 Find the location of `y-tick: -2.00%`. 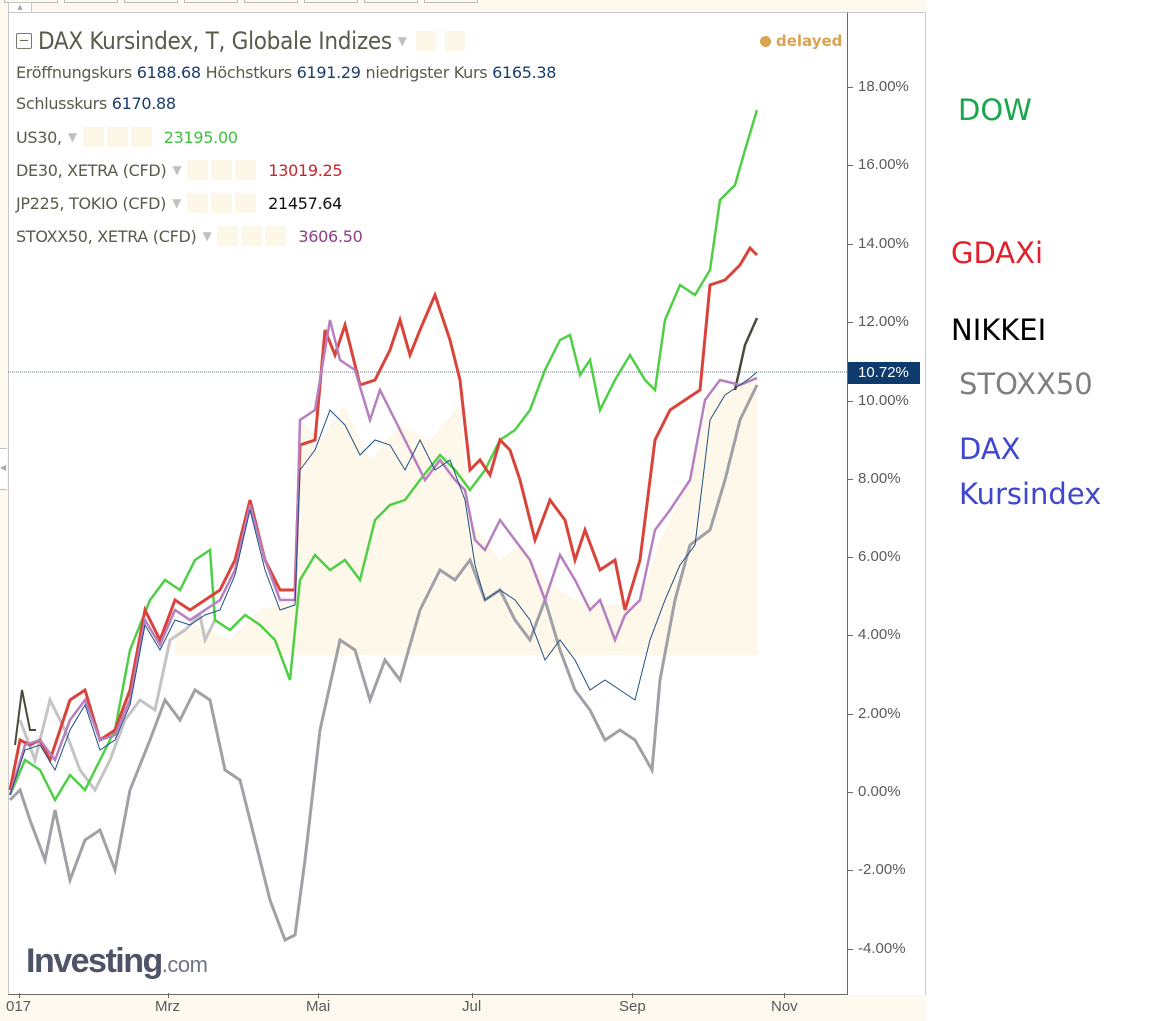

y-tick: -2.00% is located at coordinates (877, 869).